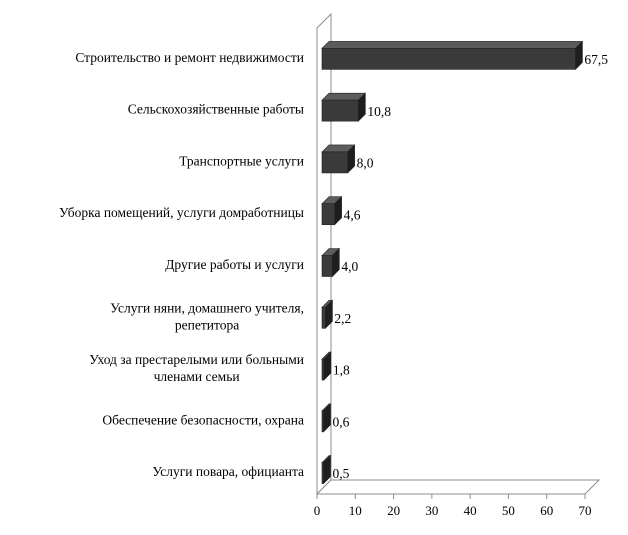  I want to click on data-label: 67,5, so click(596, 59).